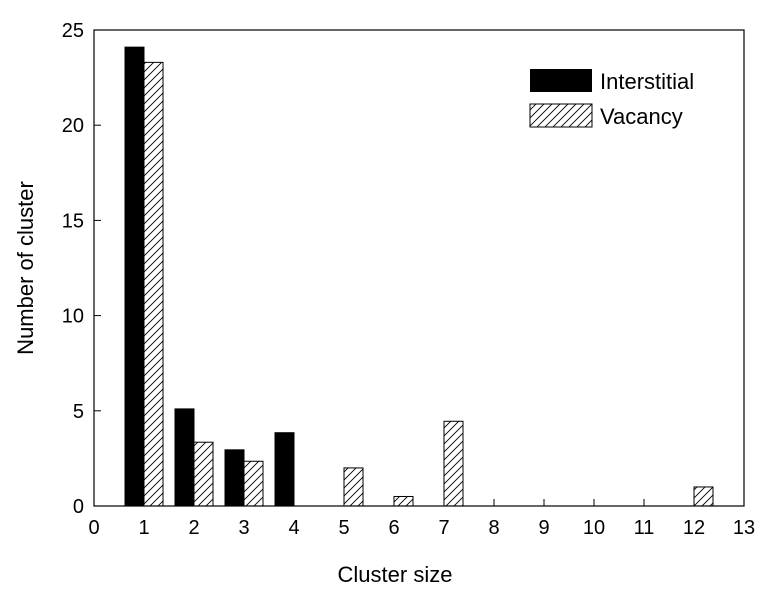 The height and width of the screenshot is (608, 768). What do you see at coordinates (78, 412) in the screenshot?
I see `y-tick-label-5: 5` at bounding box center [78, 412].